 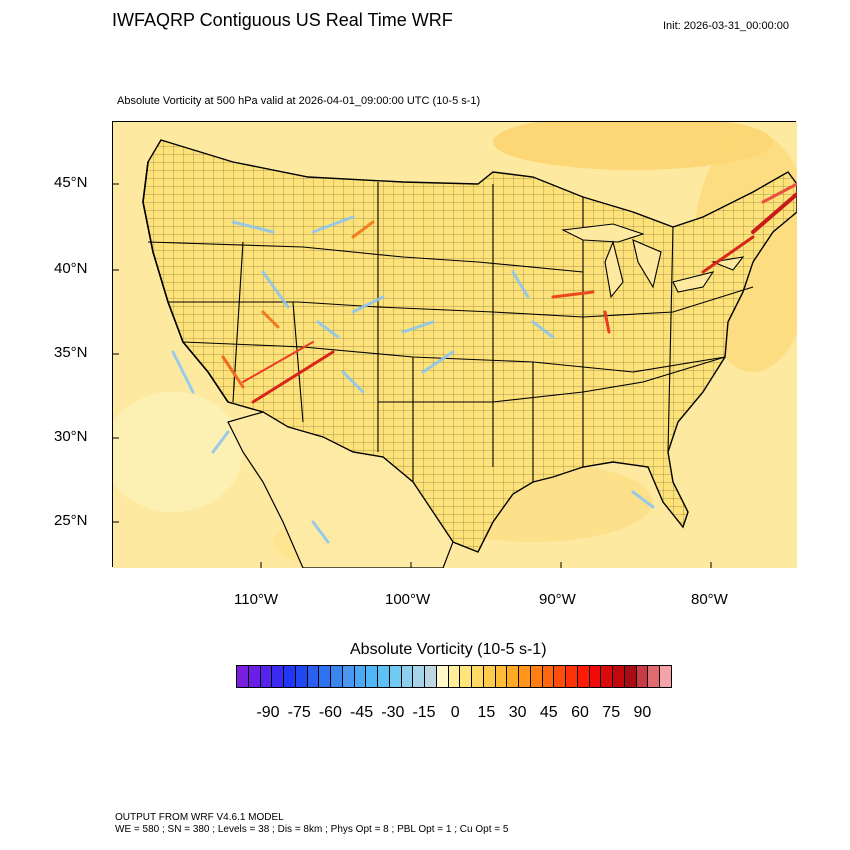 I want to click on colorbar-tick-label: -30, so click(x=393, y=712).